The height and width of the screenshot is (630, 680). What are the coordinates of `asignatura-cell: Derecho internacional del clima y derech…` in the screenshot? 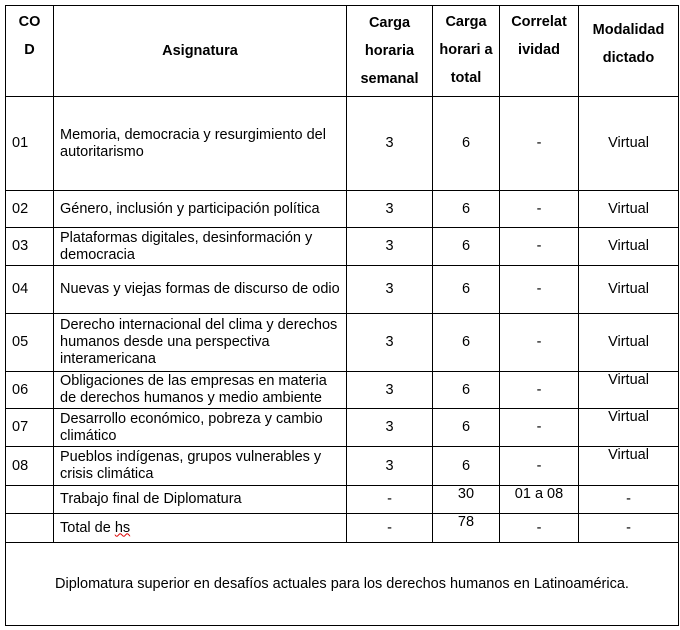 It's located at (200, 342).